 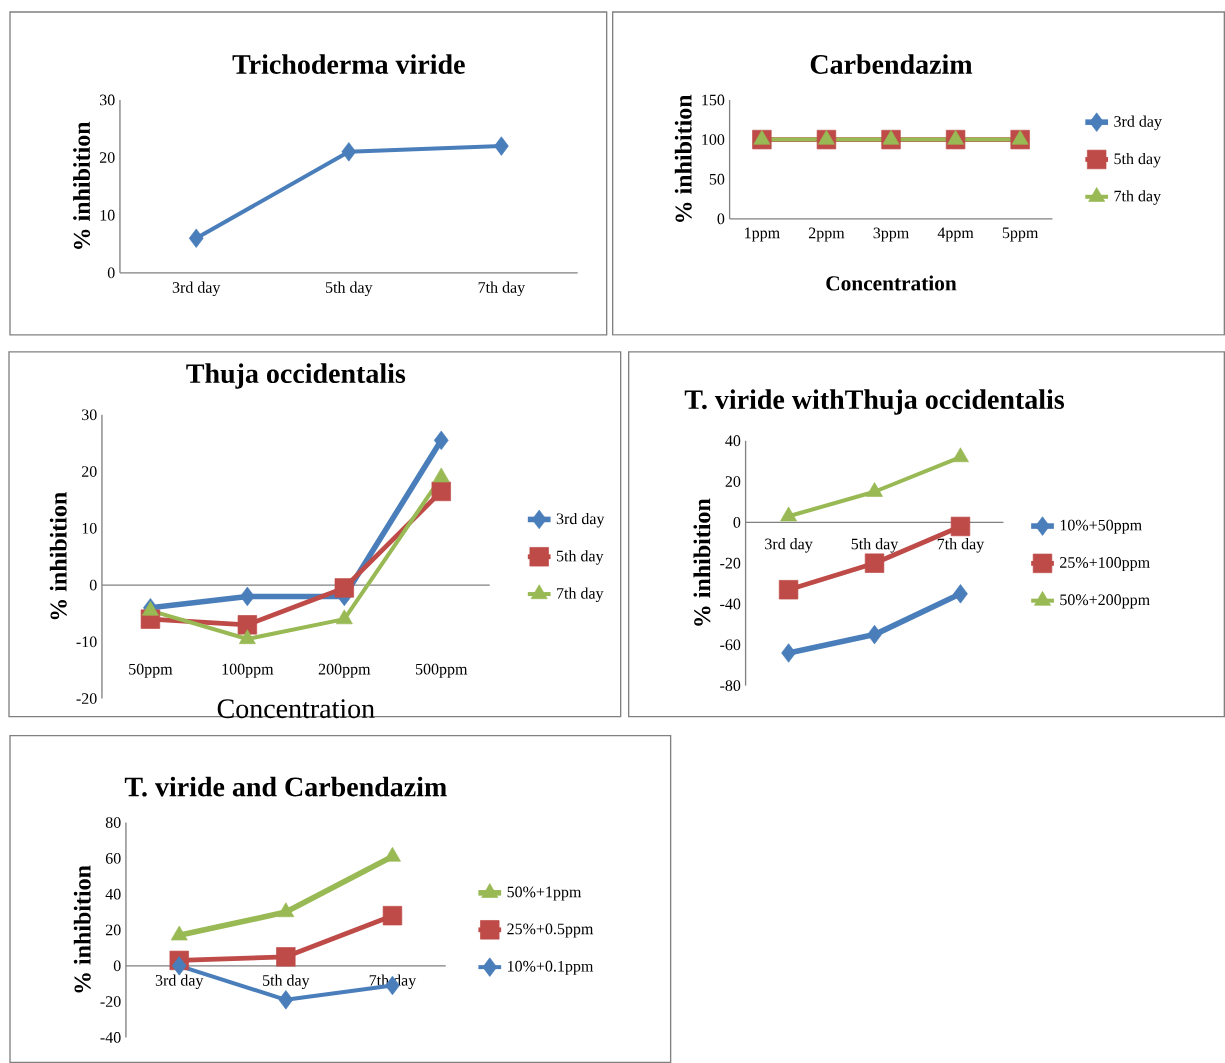 I want to click on x-tick-label: 4ppm, so click(x=955, y=234).